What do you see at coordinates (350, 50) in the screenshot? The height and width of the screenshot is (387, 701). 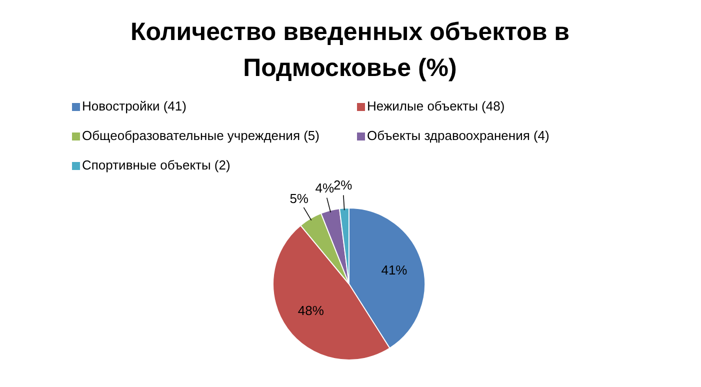 I see `chart-title: Количество введенных объектов в Подмосковье (%)` at bounding box center [350, 50].